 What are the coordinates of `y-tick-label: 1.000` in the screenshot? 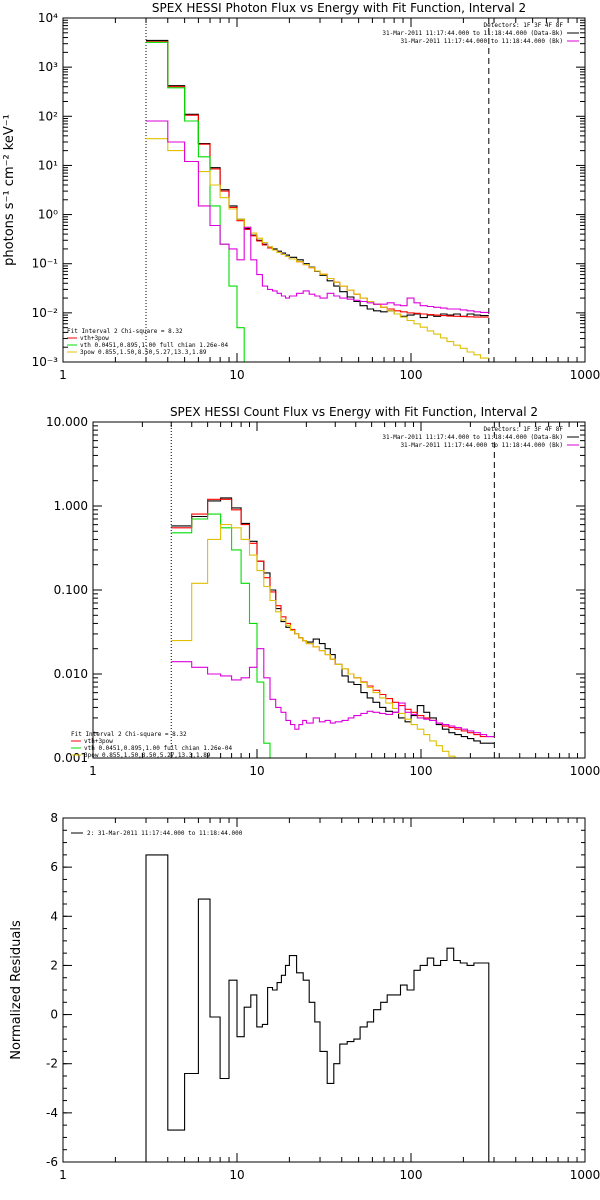 It's located at (71, 506).